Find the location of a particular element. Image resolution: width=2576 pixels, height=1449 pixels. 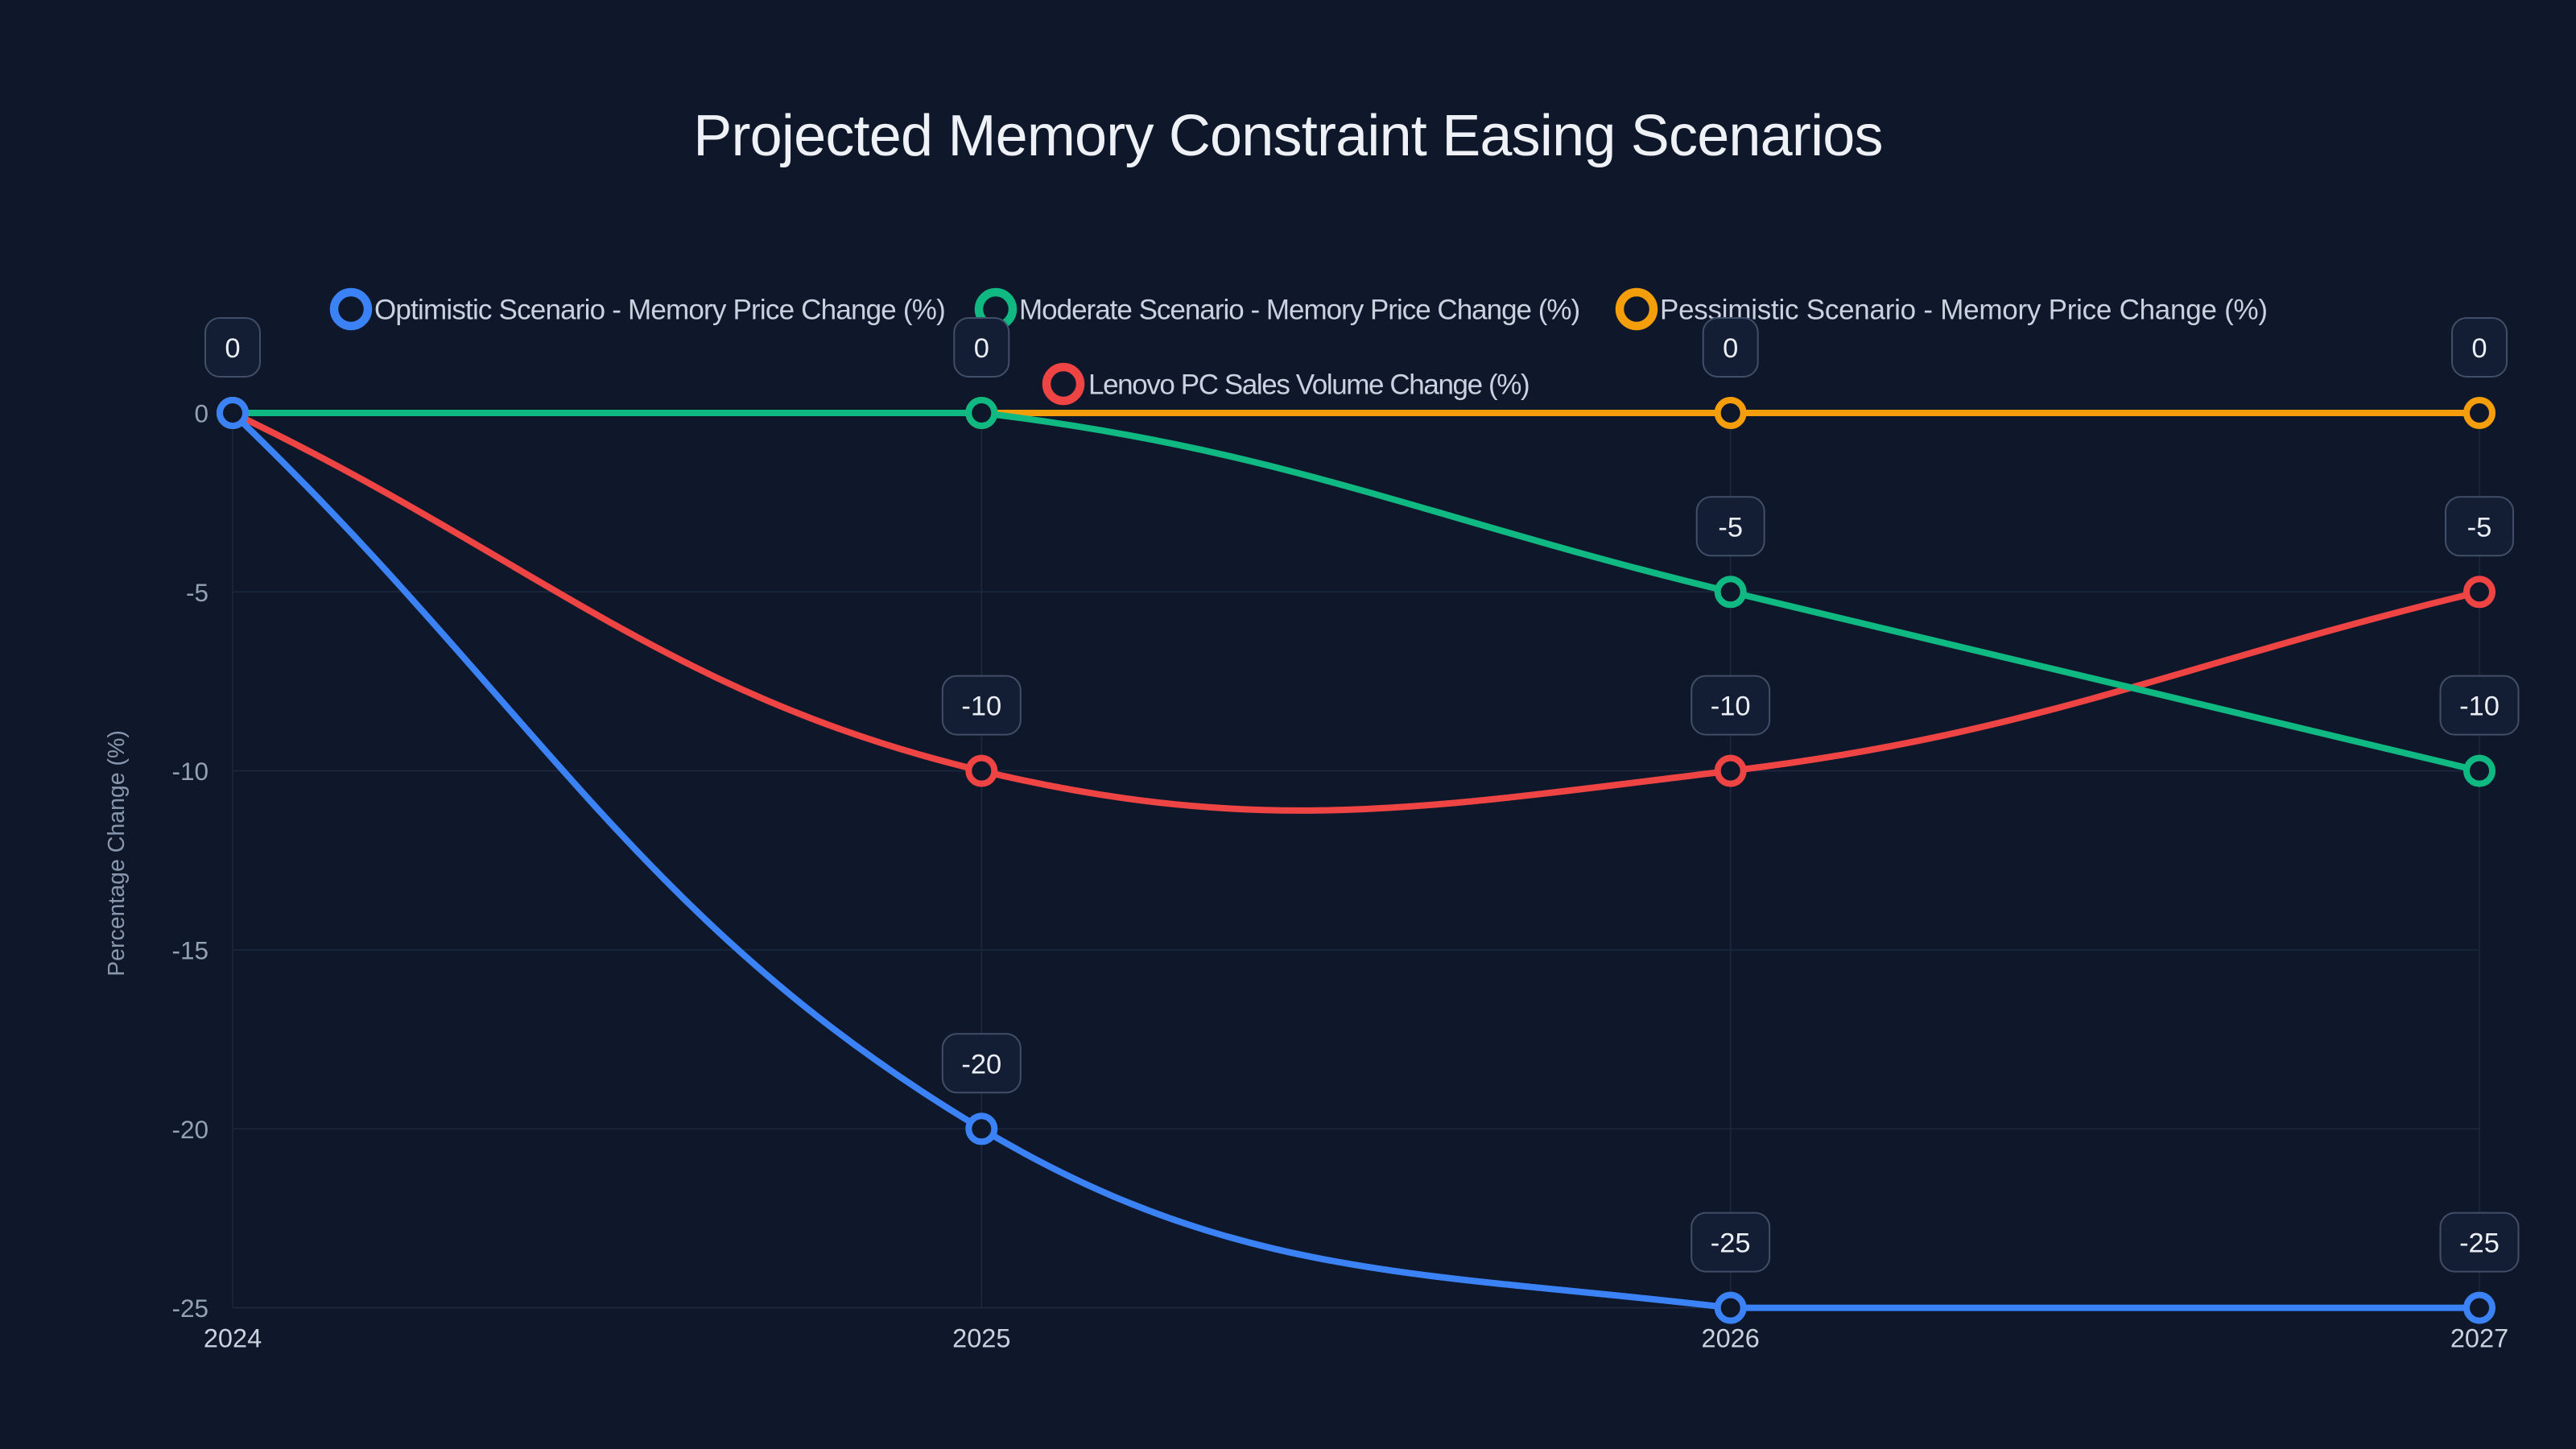

svg-text: 2025 is located at coordinates (981, 1338).